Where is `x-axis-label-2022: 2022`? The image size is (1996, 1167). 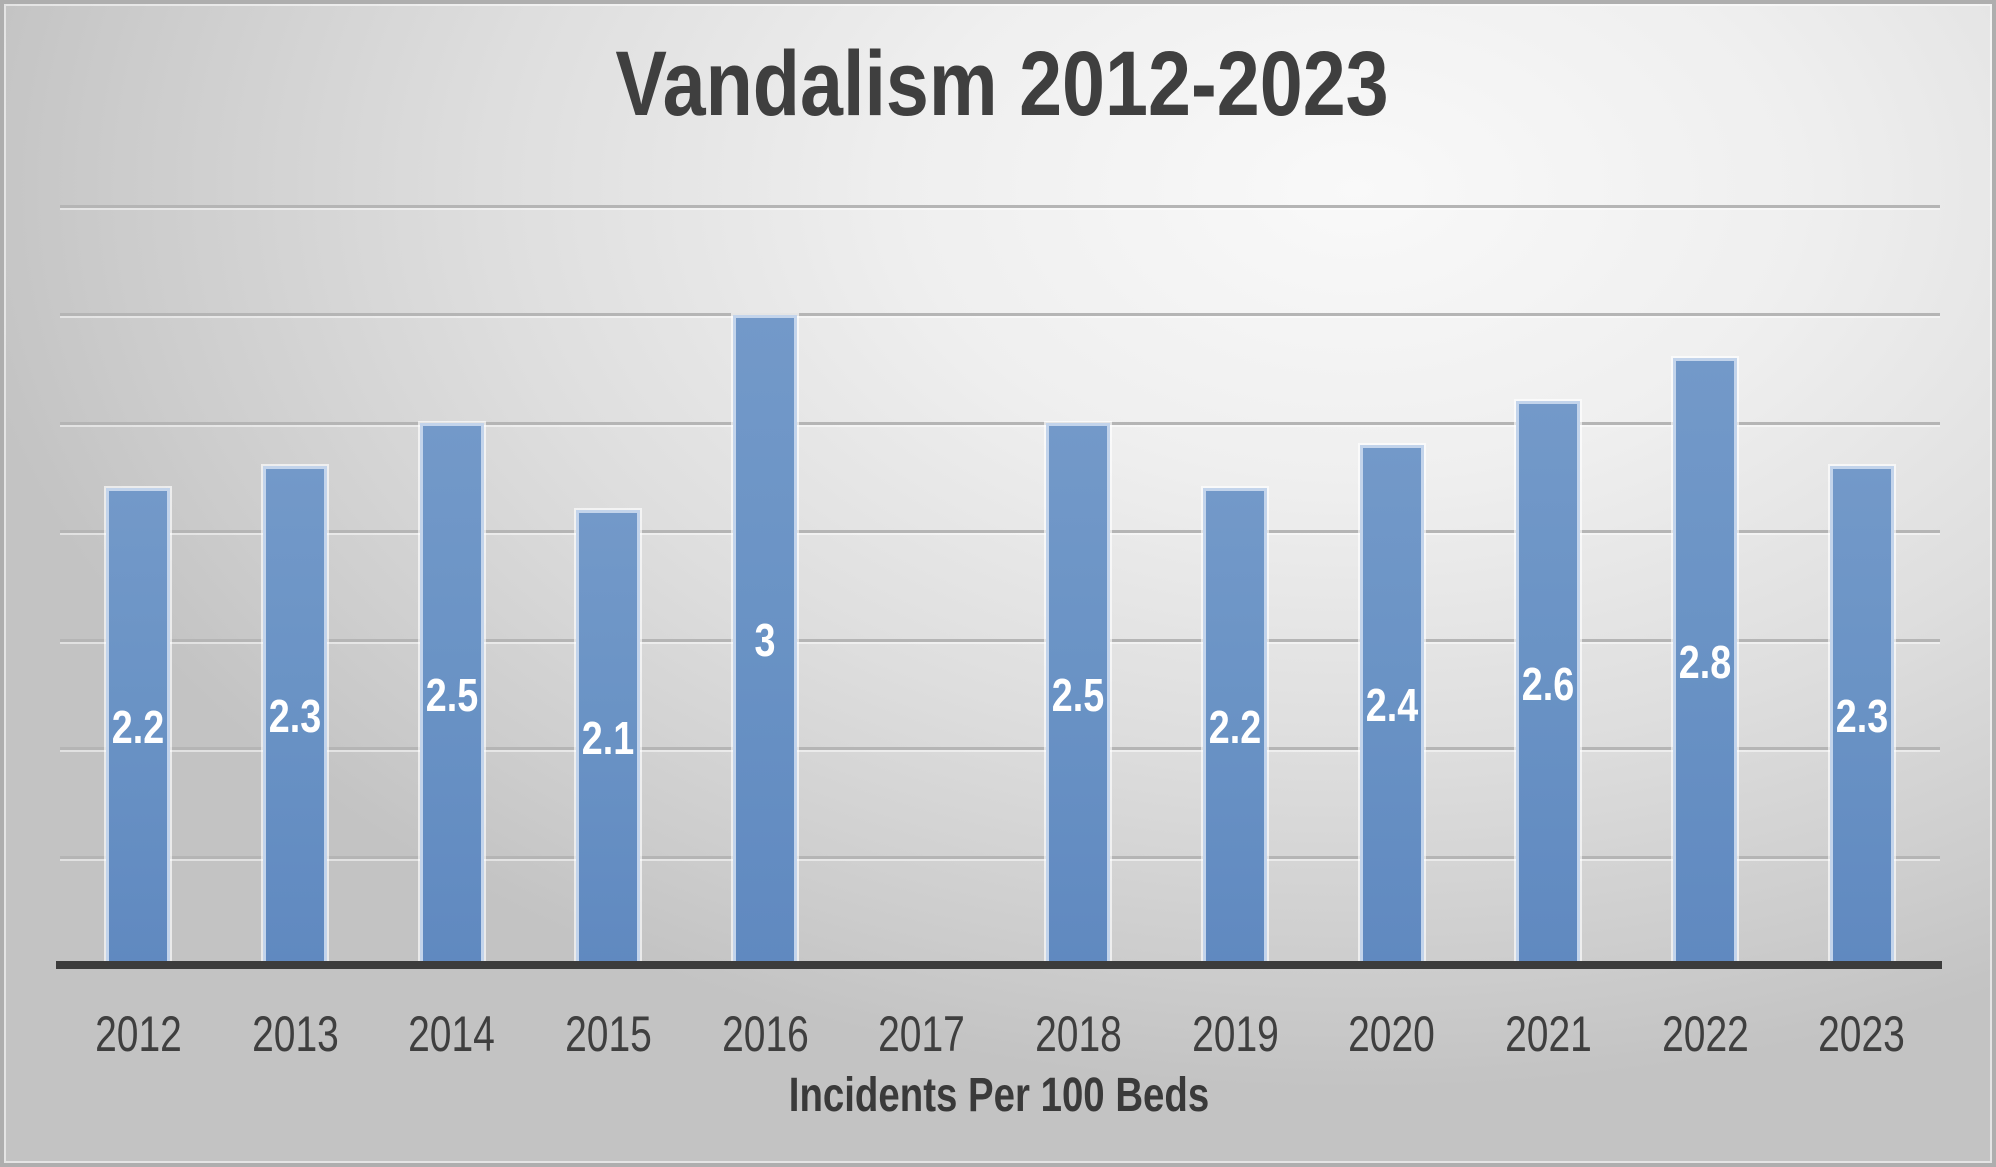
x-axis-label-2022: 2022 is located at coordinates (1705, 1034).